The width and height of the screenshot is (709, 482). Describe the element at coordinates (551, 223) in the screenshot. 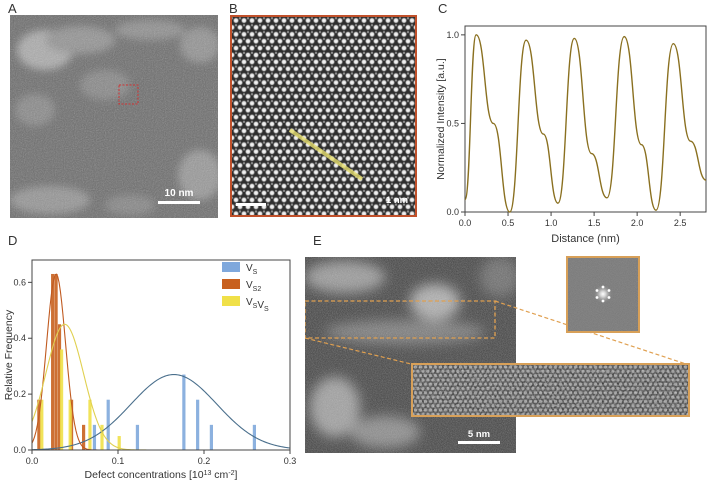

I see `x-tick-label: 1.0` at that location.